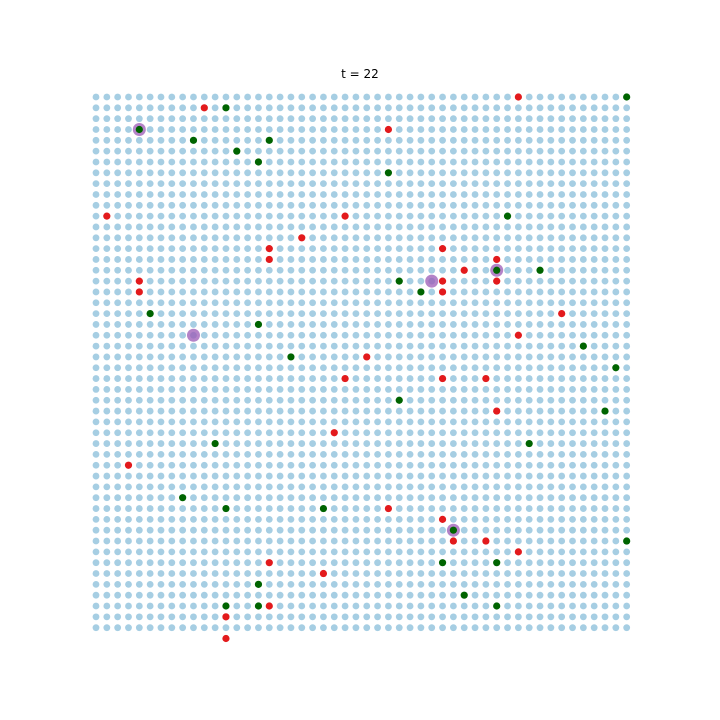 This screenshot has height=720, width=720. Describe the element at coordinates (486, 541) in the screenshot. I see `red-node` at that location.